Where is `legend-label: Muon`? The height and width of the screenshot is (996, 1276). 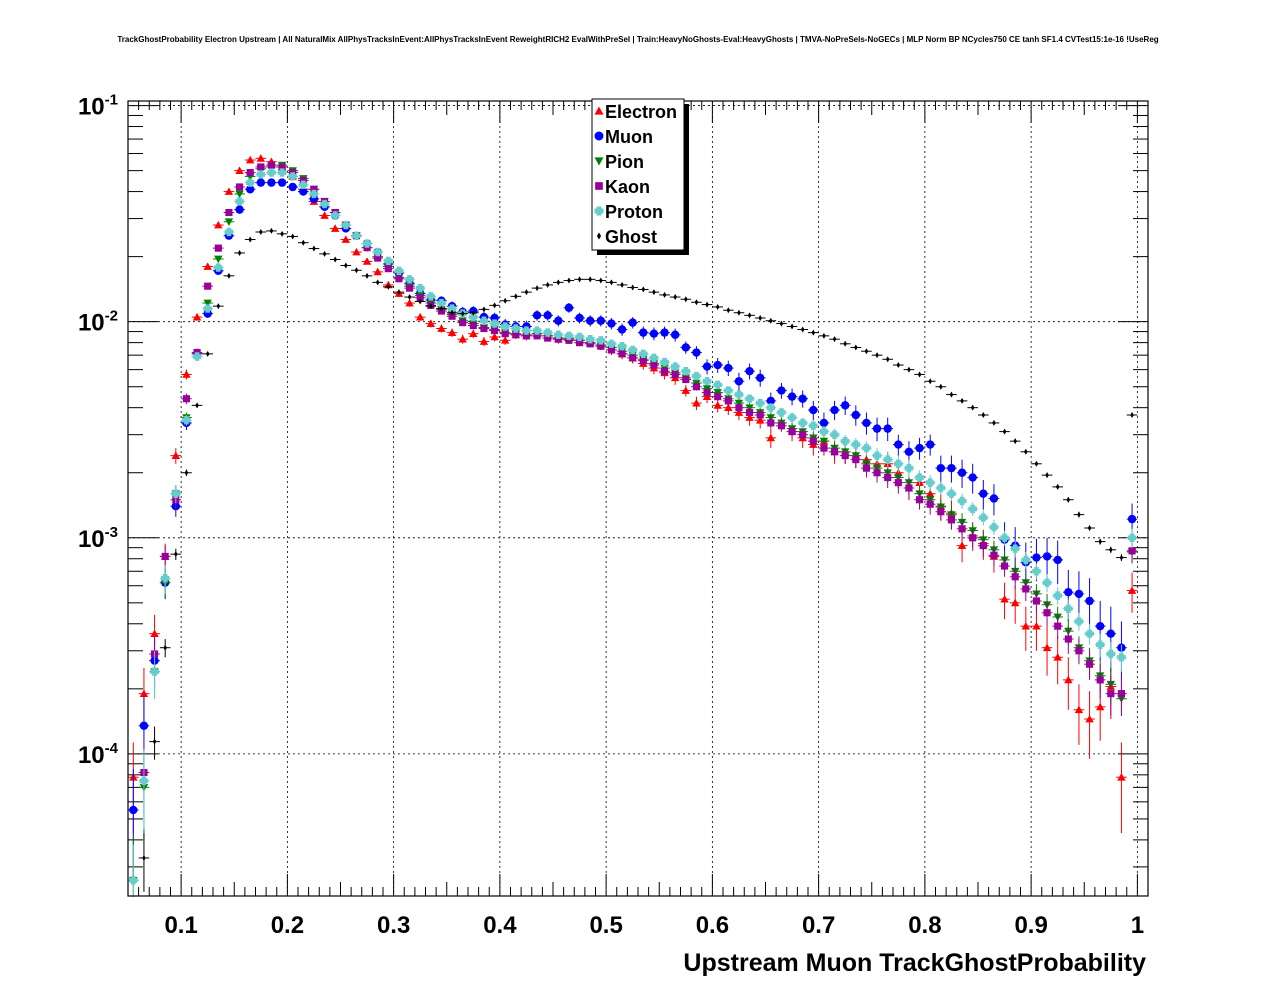 legend-label: Muon is located at coordinates (629, 137).